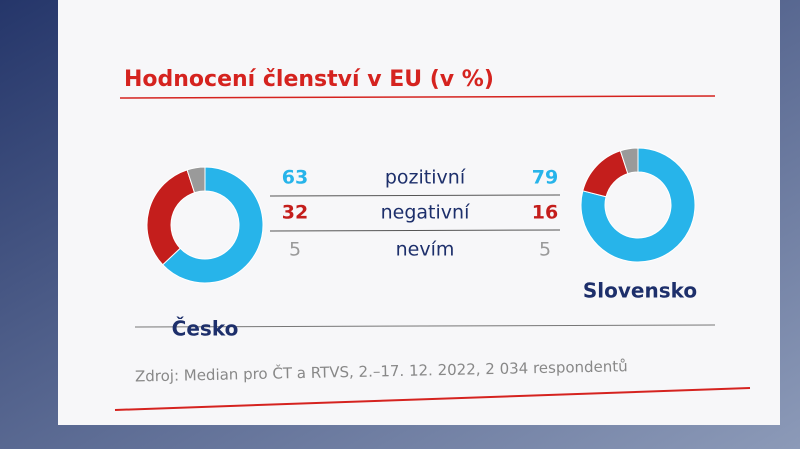 This screenshot has height=449, width=800. What do you see at coordinates (640, 291) in the screenshot?
I see `legend-label: Slovensko` at bounding box center [640, 291].